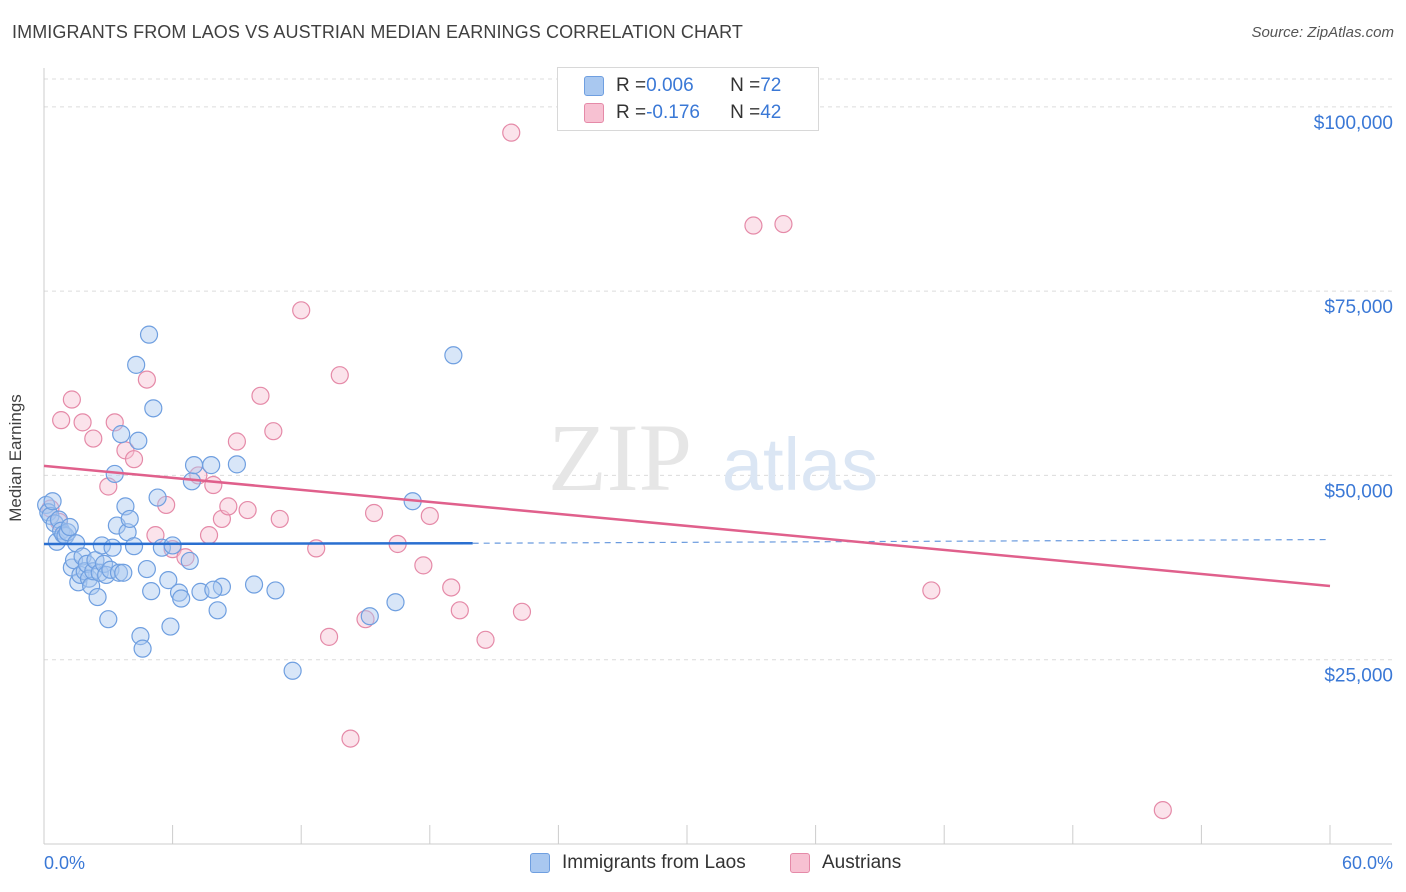 The height and width of the screenshot is (892, 1406). Describe the element at coordinates (654, 862) in the screenshot. I see `legend-label-laos: Immigrants from Laos` at that location.